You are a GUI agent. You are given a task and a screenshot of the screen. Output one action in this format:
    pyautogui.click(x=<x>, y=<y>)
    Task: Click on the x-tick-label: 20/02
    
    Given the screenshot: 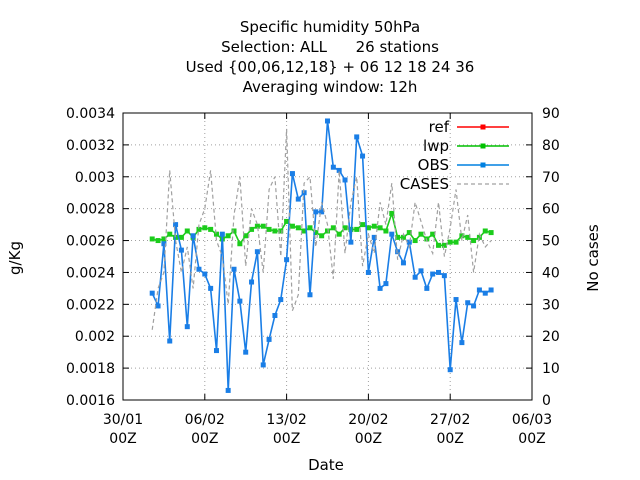 What is the action you would take?
    pyautogui.click(x=368, y=420)
    